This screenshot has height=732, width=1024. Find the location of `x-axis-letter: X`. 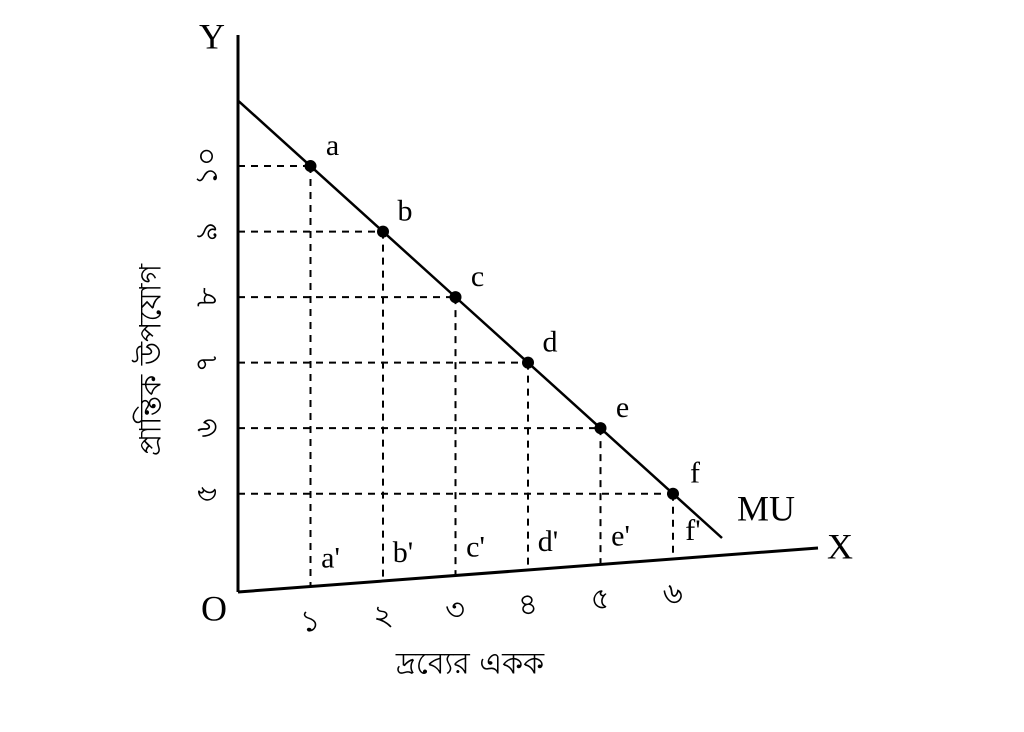

x-axis-letter: X is located at coordinates (840, 546).